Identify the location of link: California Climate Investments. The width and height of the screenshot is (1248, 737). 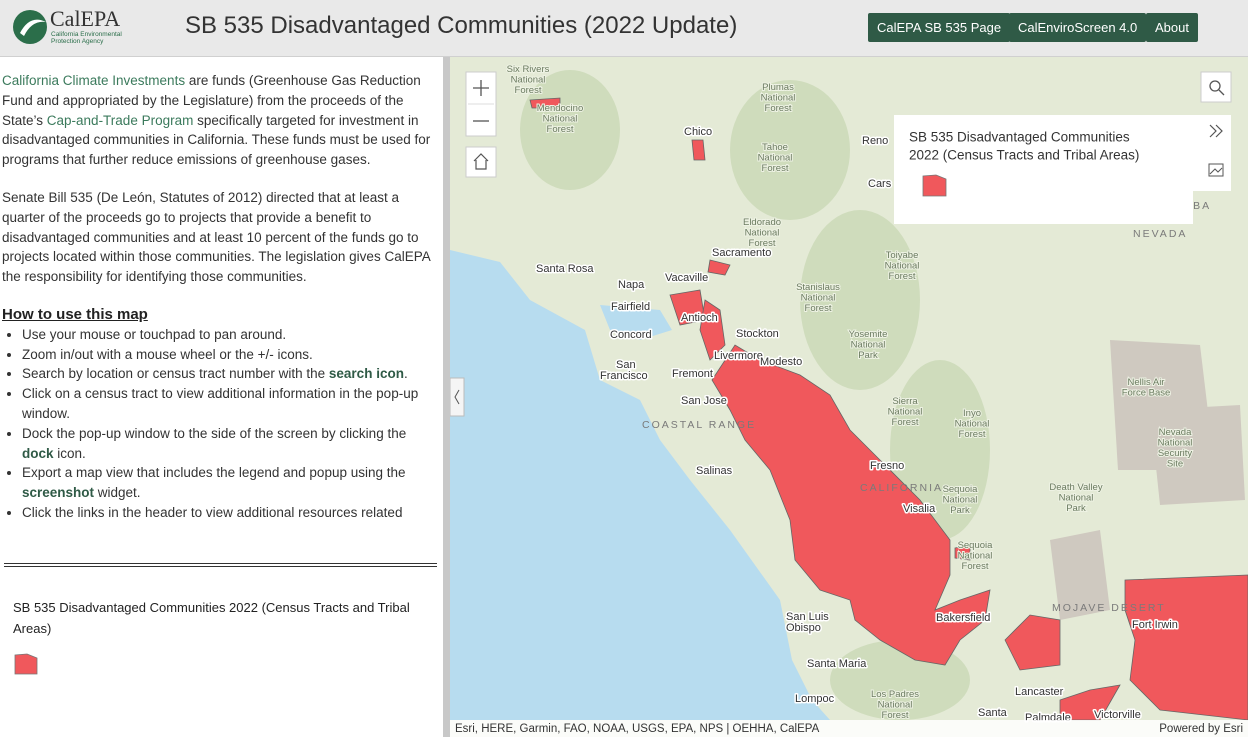
(94, 80).